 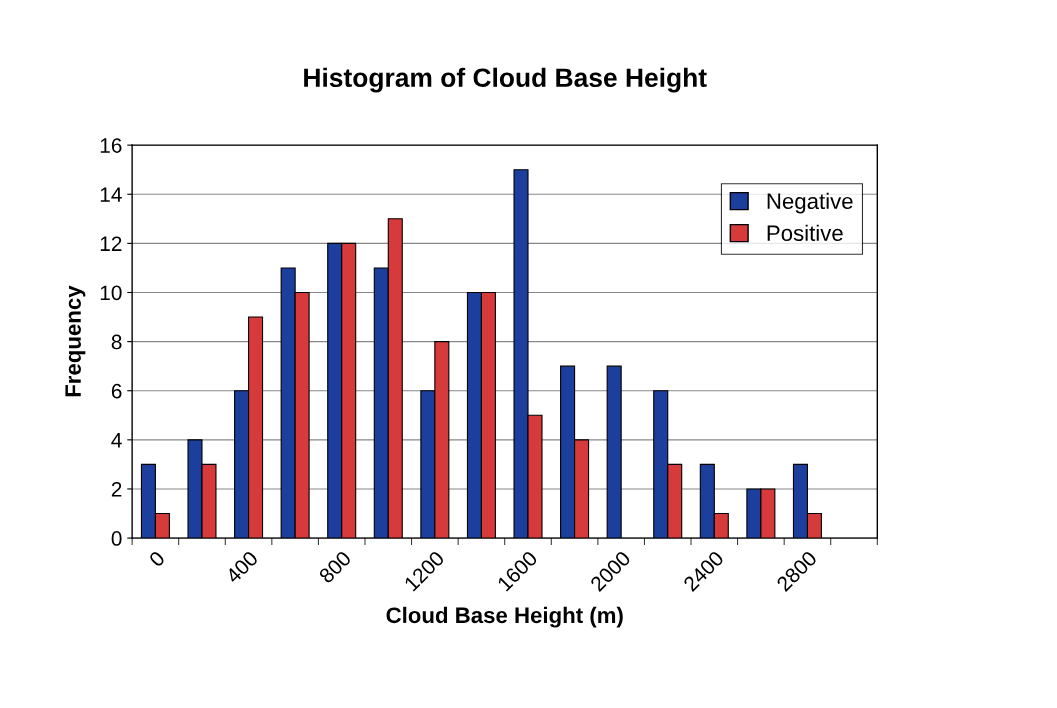 I want to click on legend-label: Positive, so click(x=805, y=233).